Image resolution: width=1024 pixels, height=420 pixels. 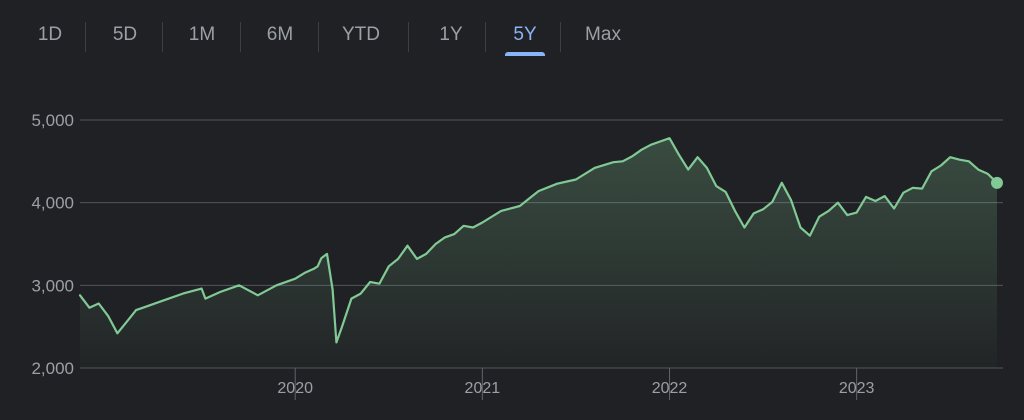 I want to click on x-tick-label: 2021, so click(x=483, y=388).